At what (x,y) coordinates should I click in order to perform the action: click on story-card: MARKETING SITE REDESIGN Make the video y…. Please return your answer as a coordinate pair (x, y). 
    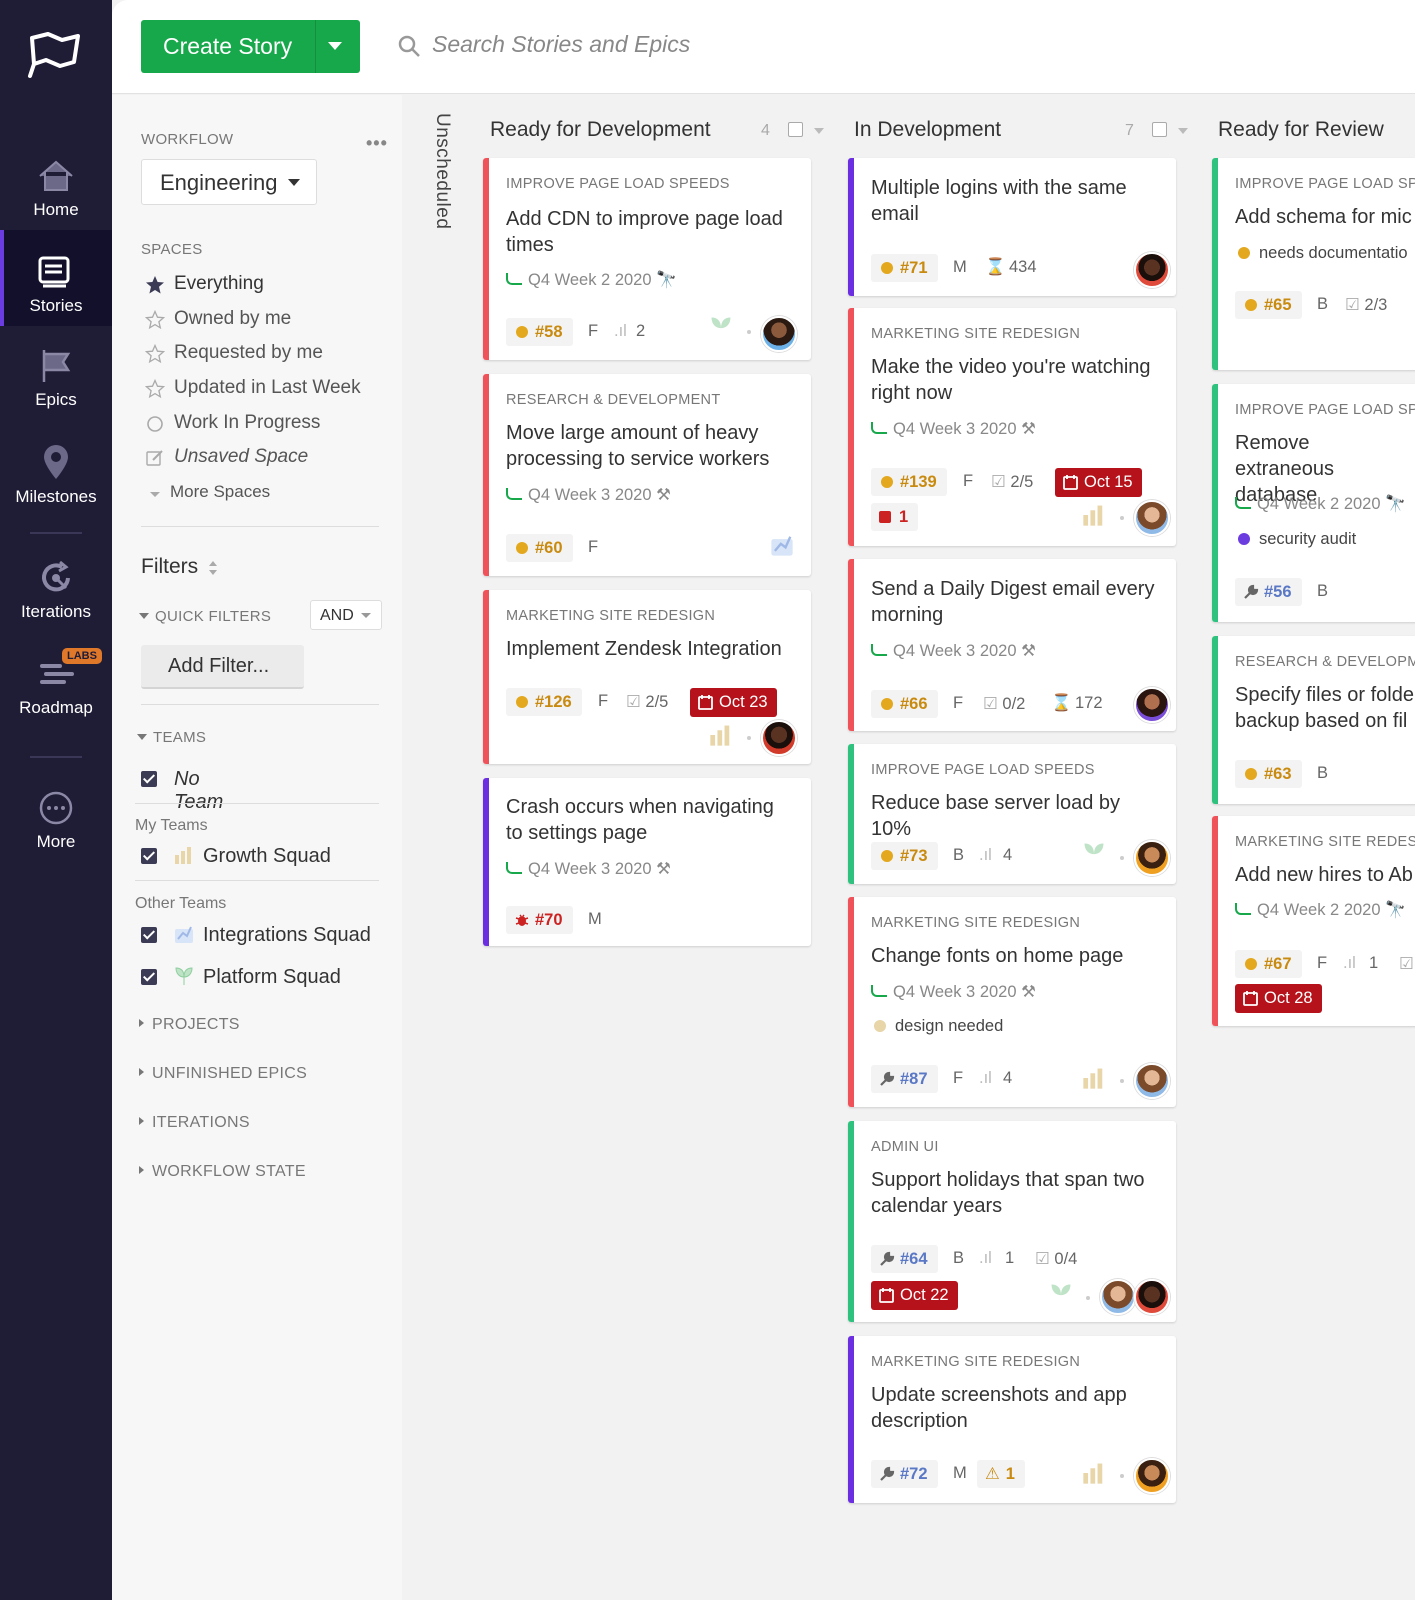
    Looking at the image, I should click on (1012, 427).